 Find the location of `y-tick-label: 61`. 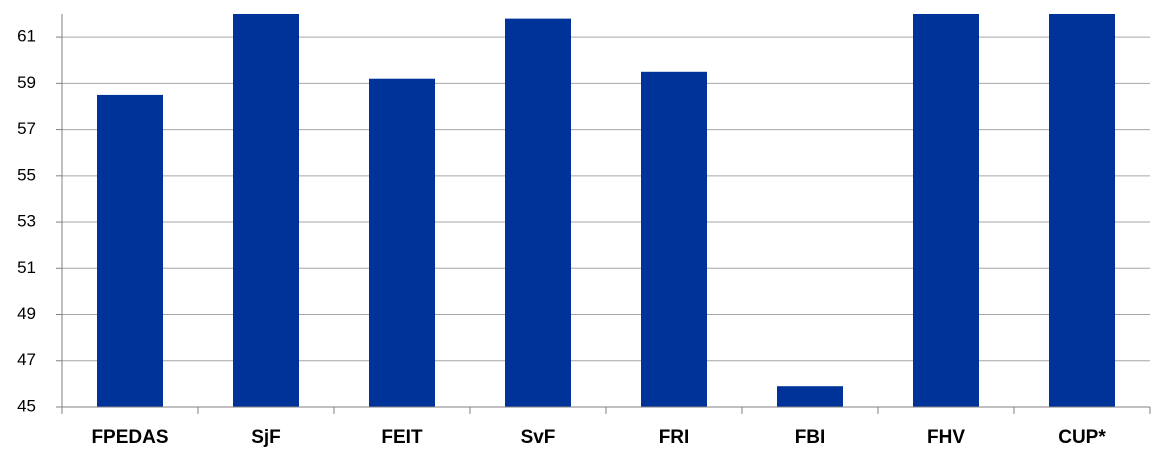

y-tick-label: 61 is located at coordinates (26, 36).